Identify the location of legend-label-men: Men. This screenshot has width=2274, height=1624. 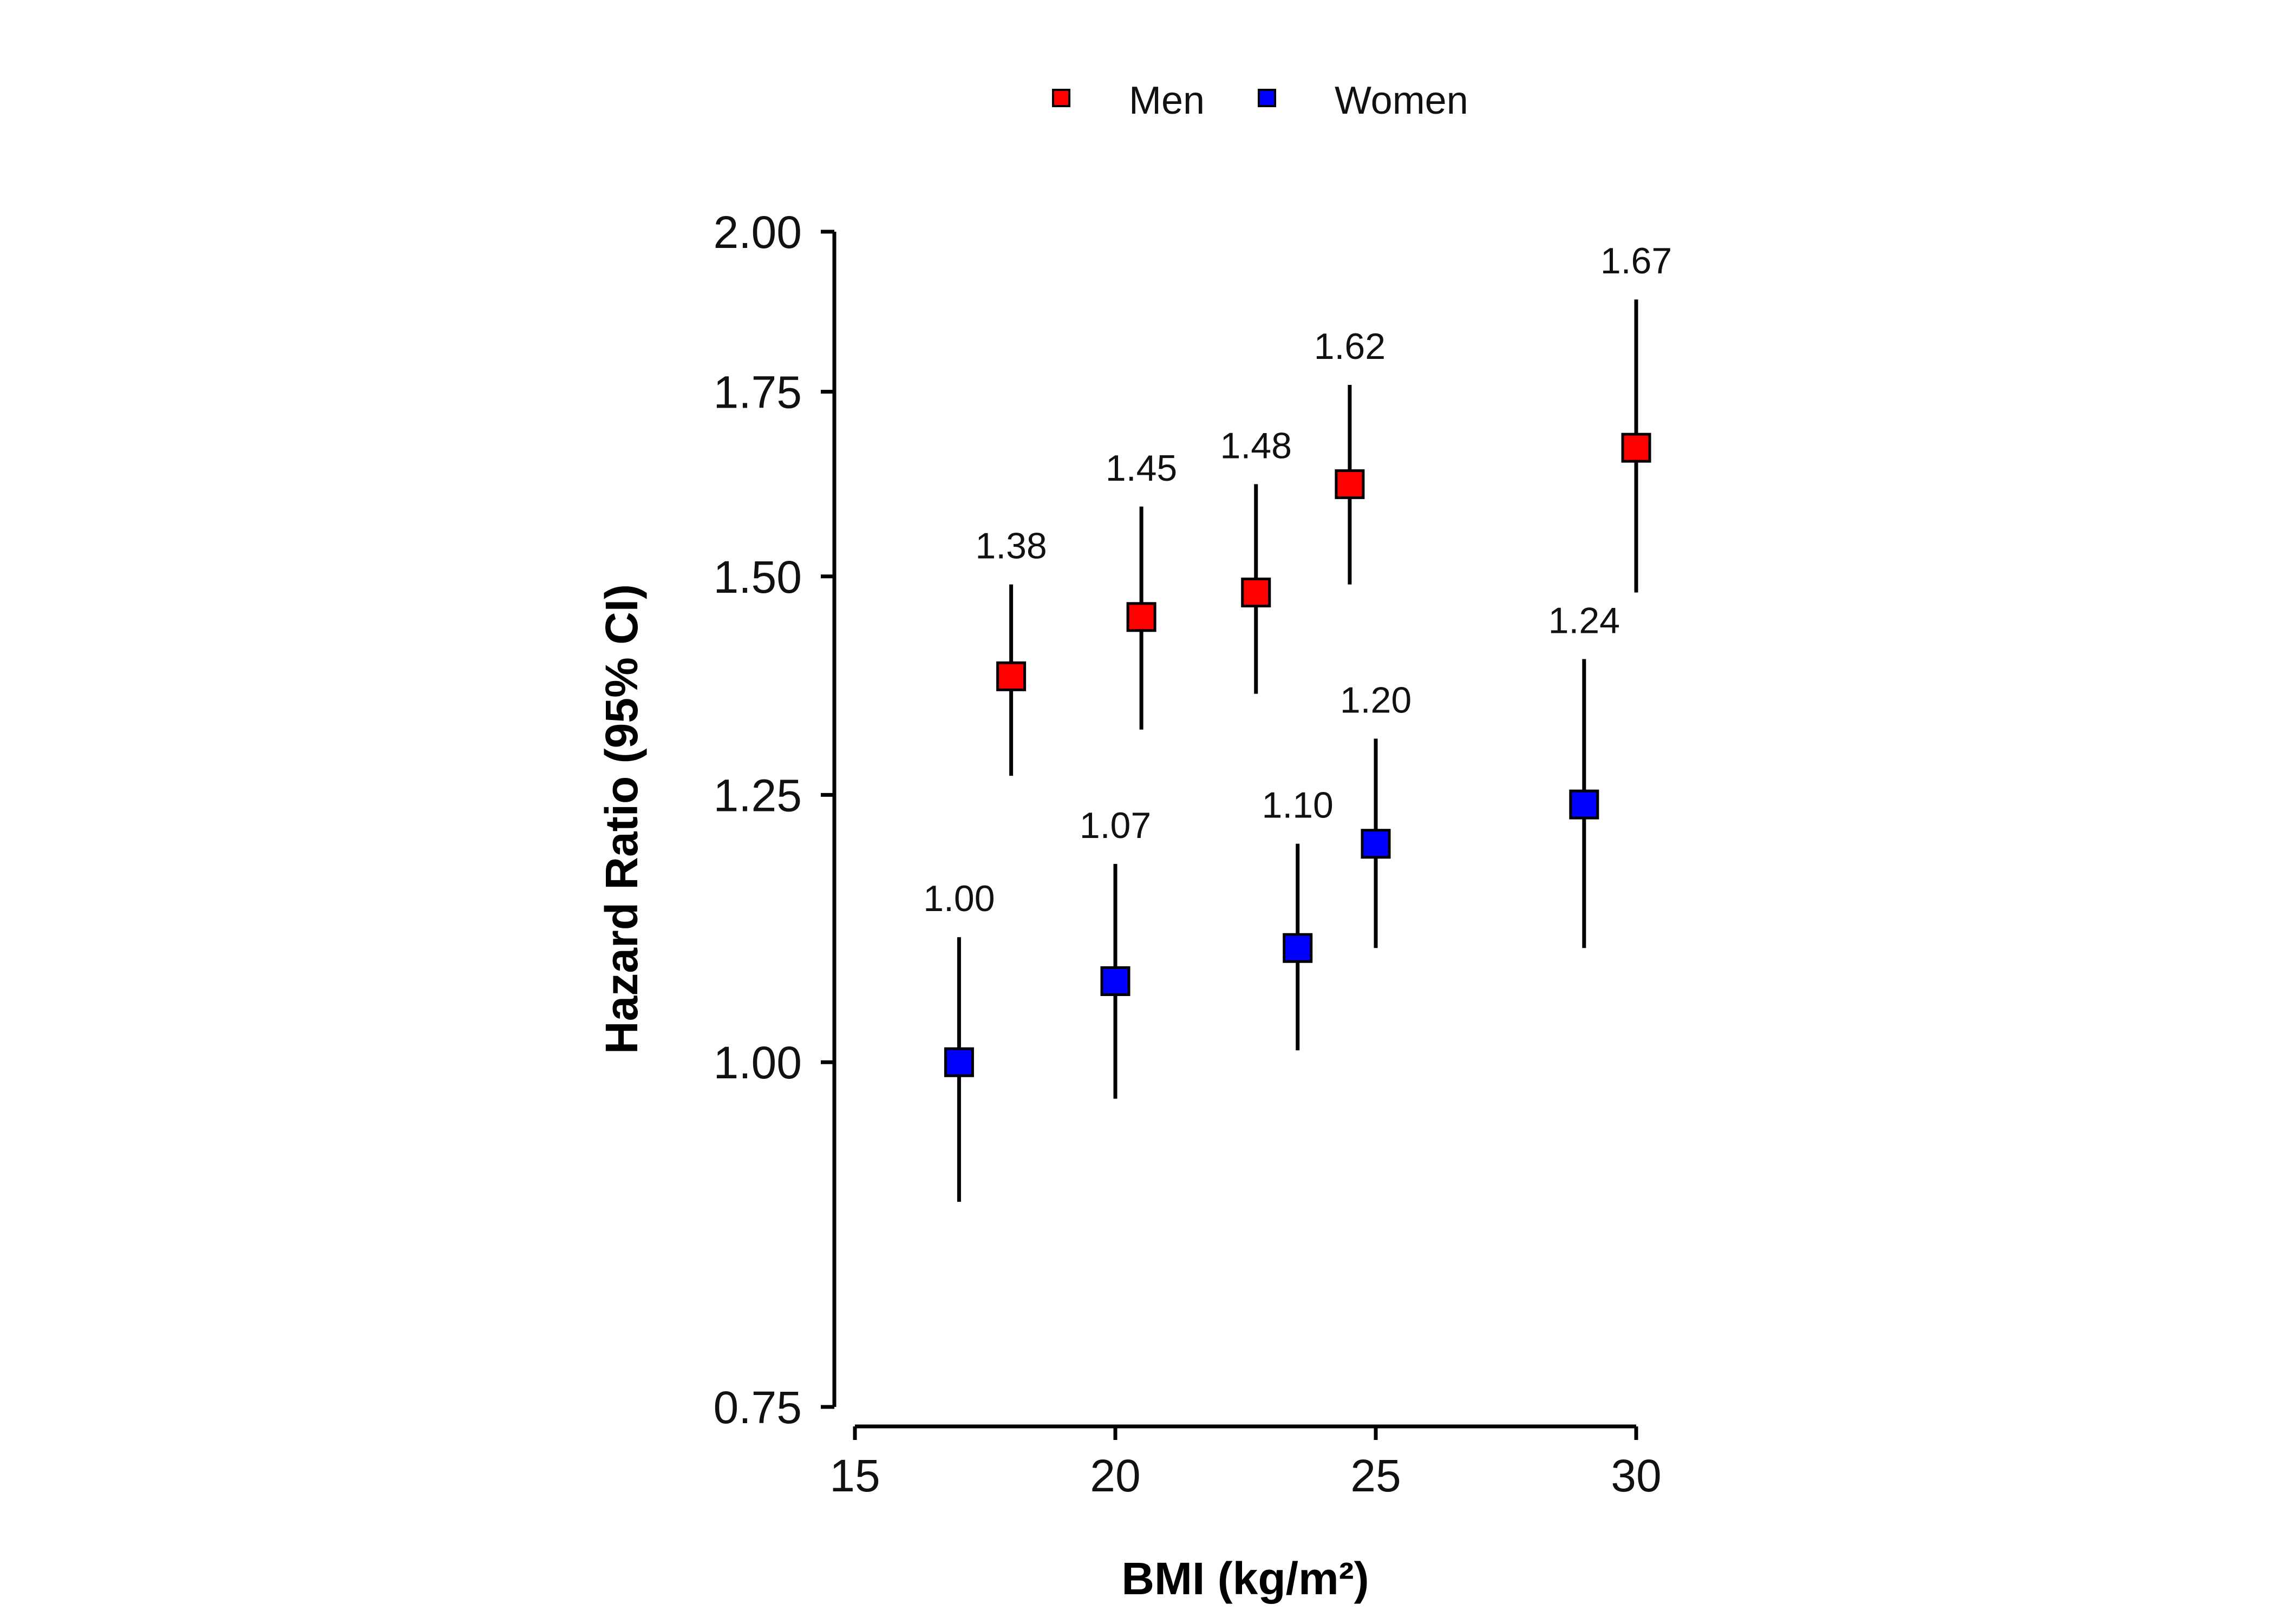
(1167, 100).